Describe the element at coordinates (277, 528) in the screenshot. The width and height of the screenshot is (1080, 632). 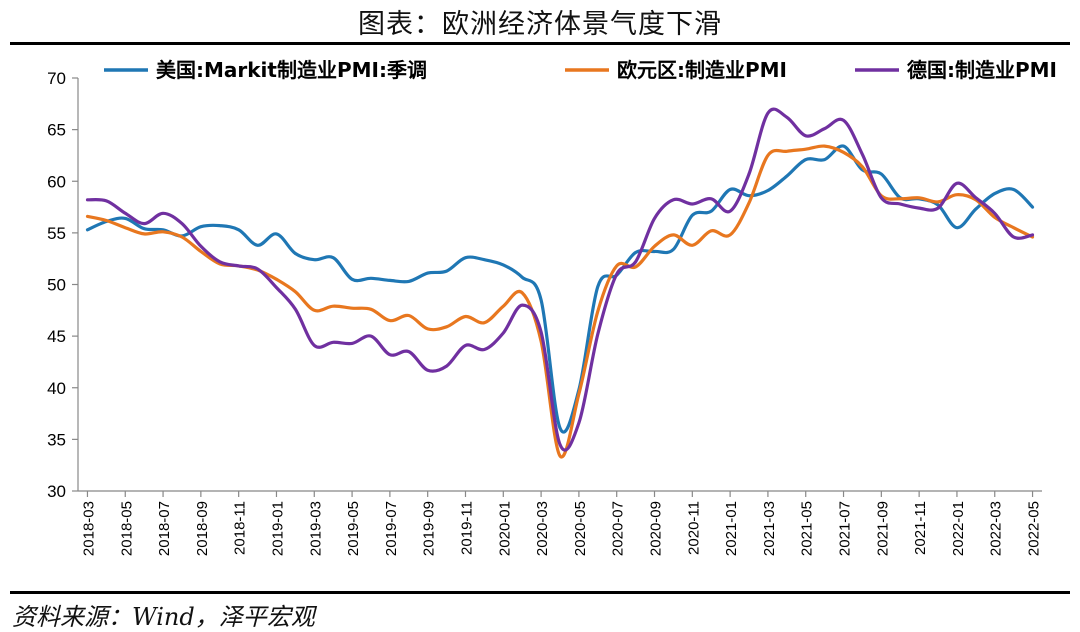
I see `x-tick-label: 2019-01` at that location.